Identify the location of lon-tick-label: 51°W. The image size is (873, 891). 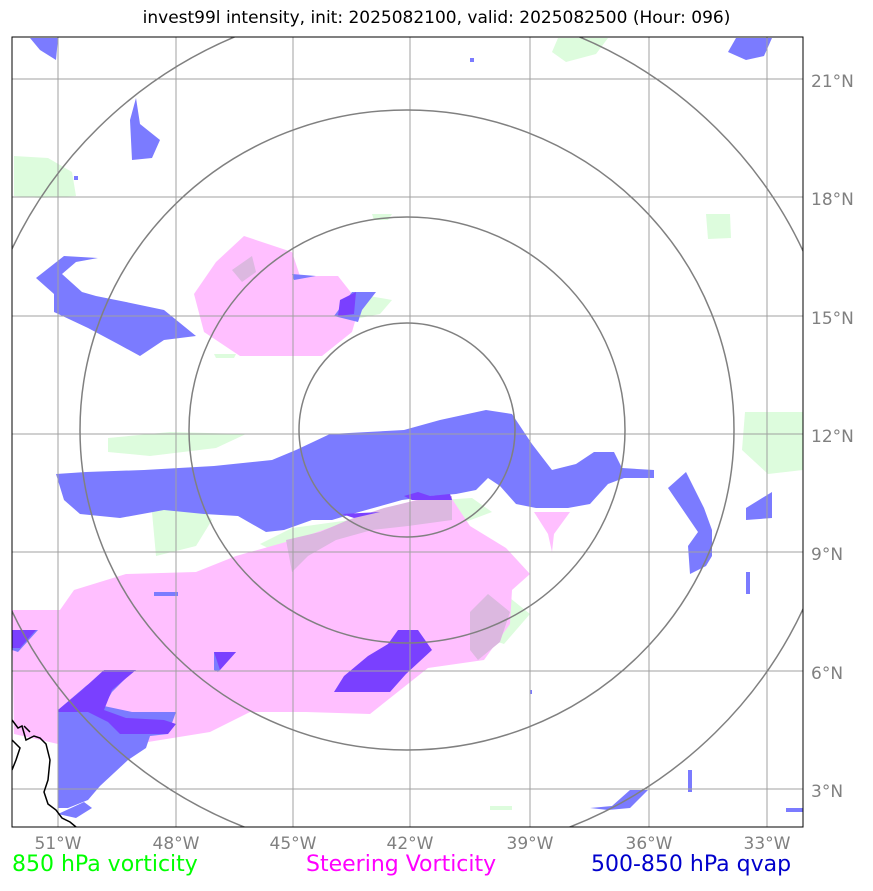
(58, 844).